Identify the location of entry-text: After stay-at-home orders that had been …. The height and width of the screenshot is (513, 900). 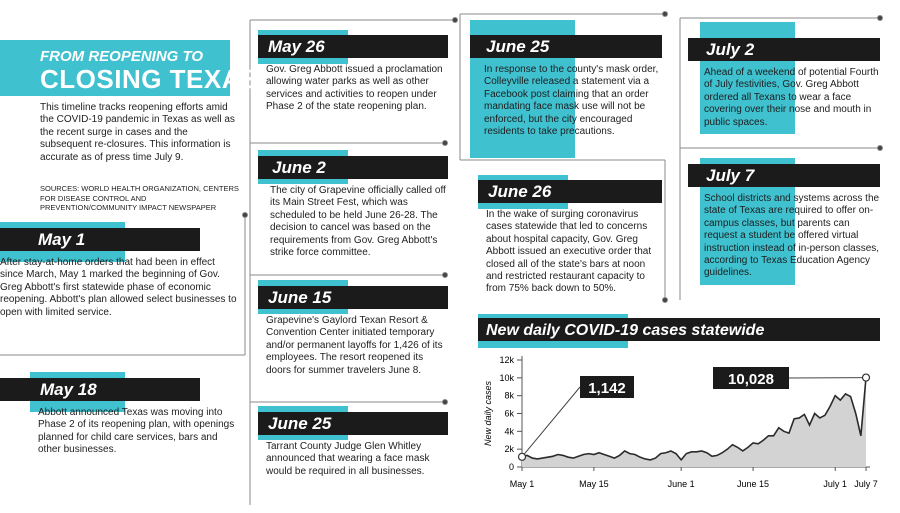
(118, 287).